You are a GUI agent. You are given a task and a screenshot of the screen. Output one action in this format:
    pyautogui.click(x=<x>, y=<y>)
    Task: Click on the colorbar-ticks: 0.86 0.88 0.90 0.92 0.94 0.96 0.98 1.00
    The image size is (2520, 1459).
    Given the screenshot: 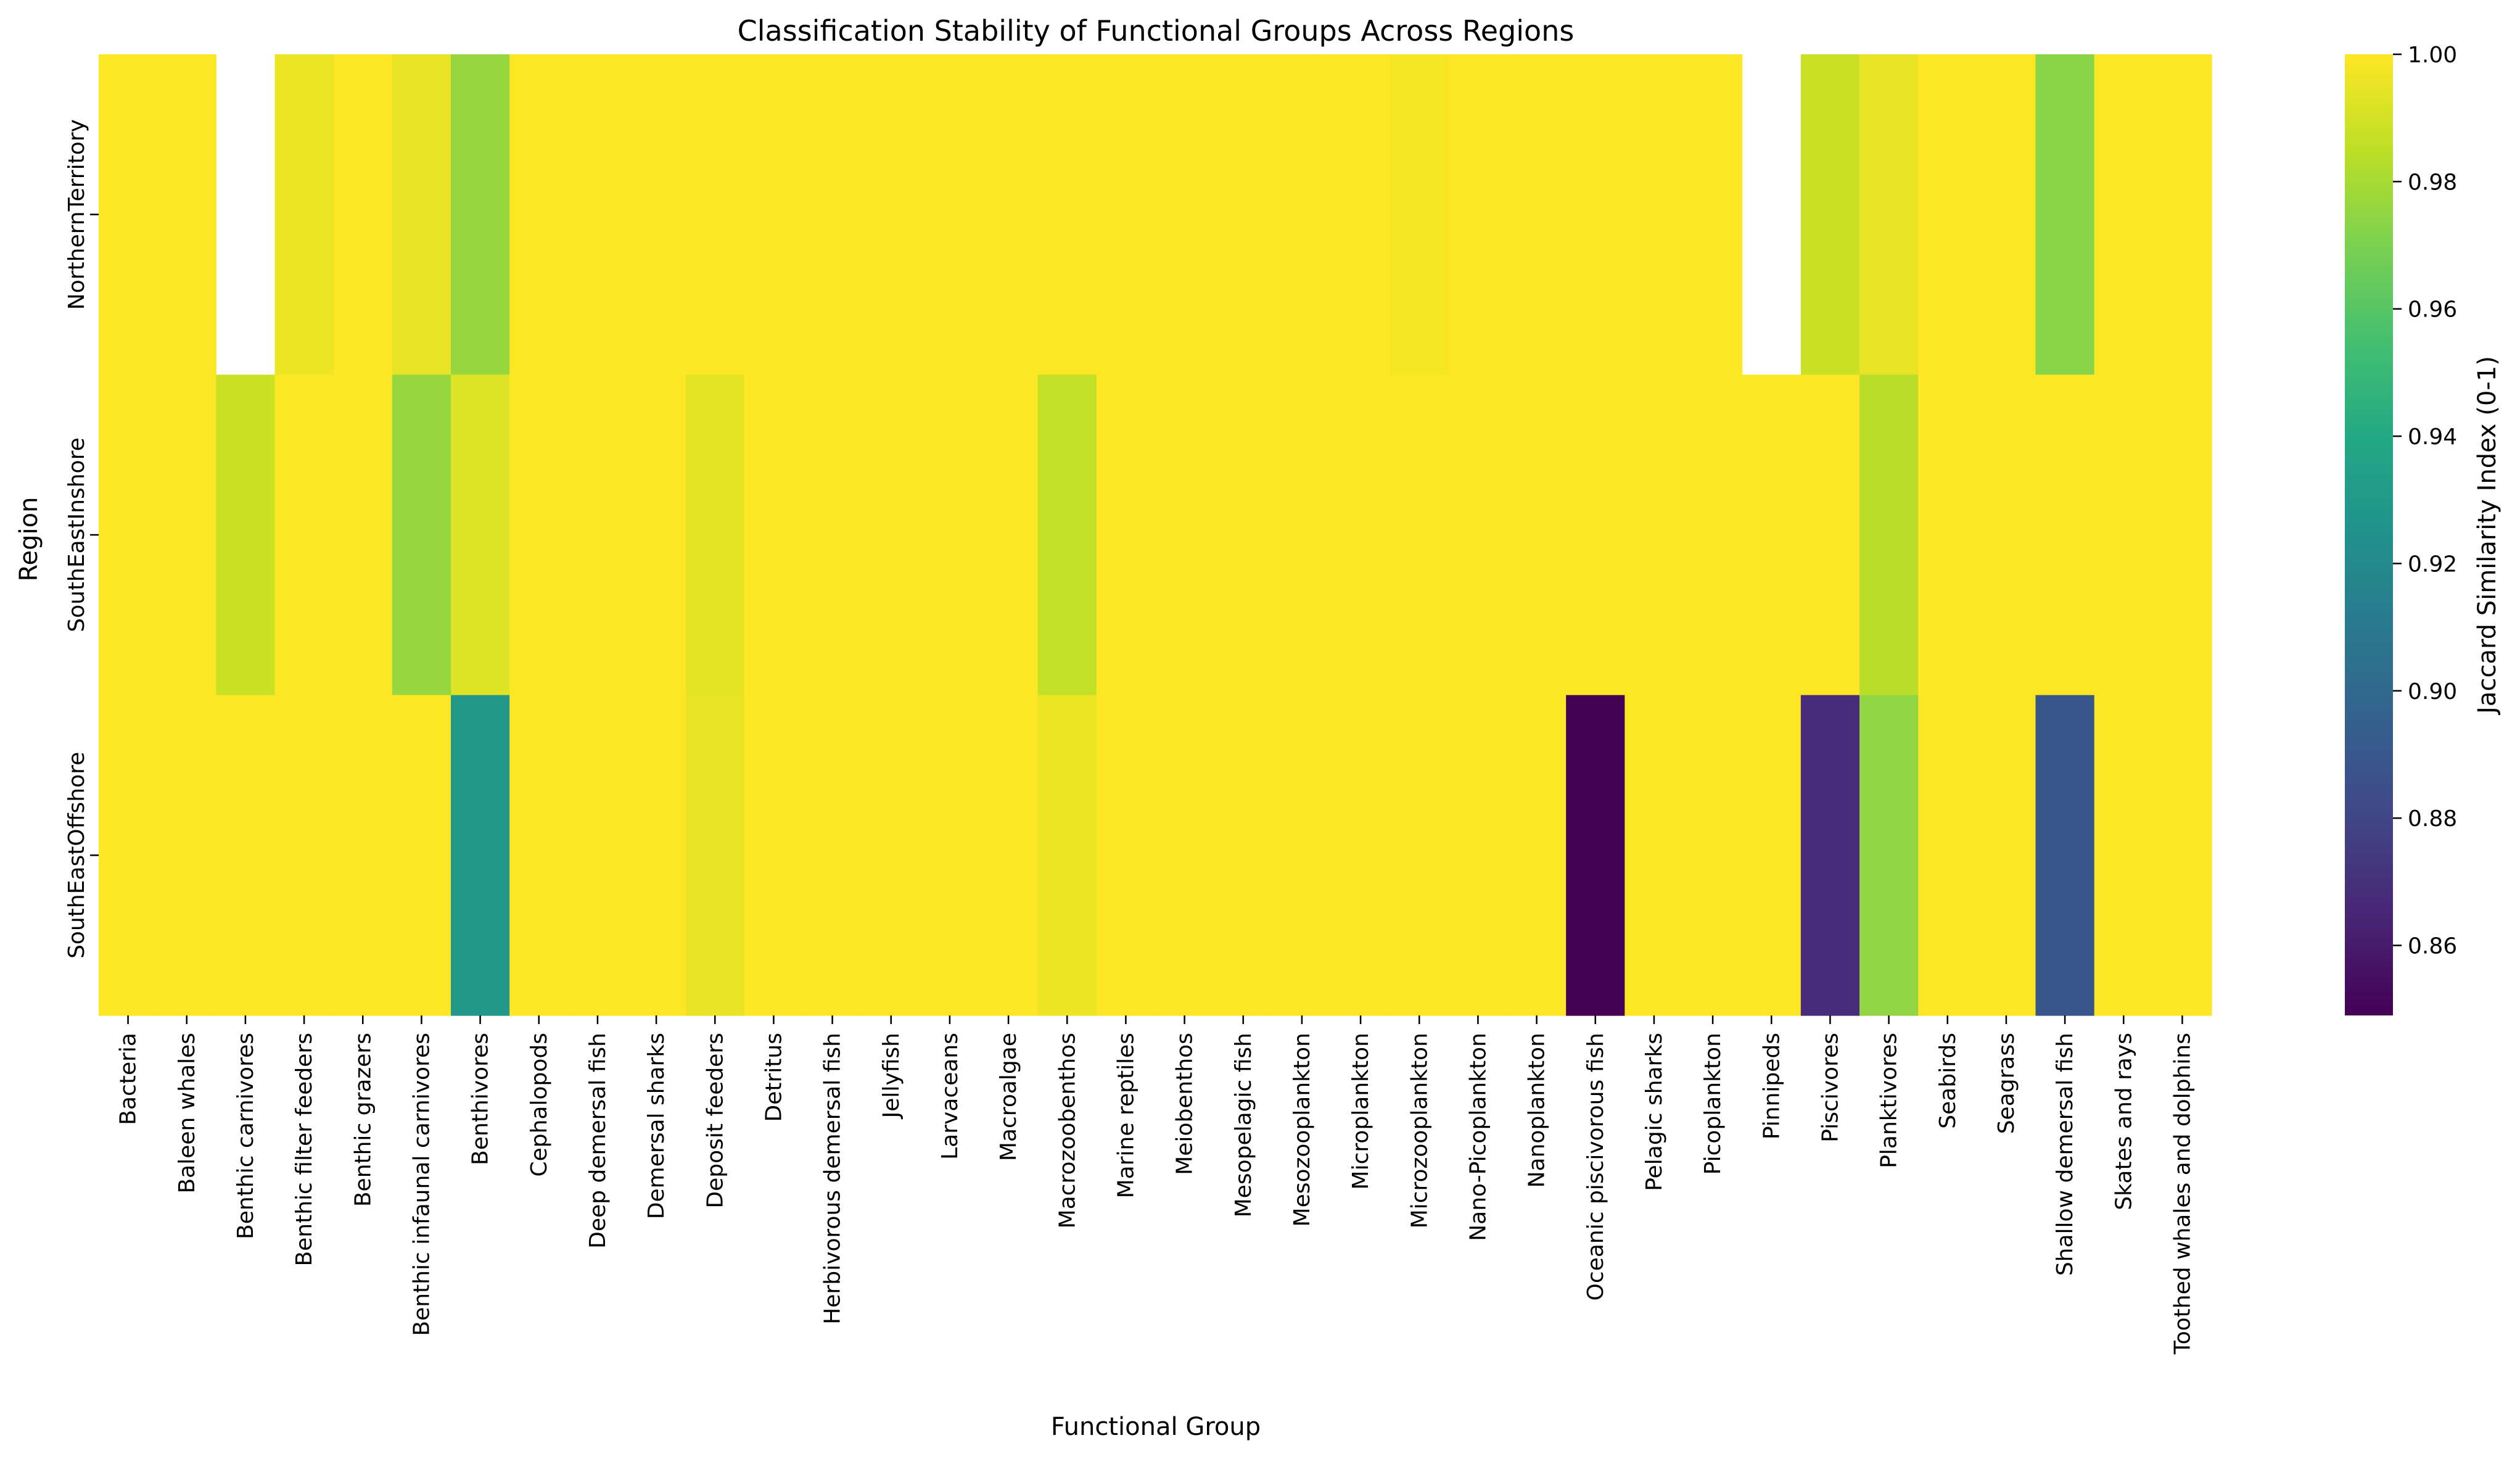 What is the action you would take?
    pyautogui.click(x=2425, y=501)
    